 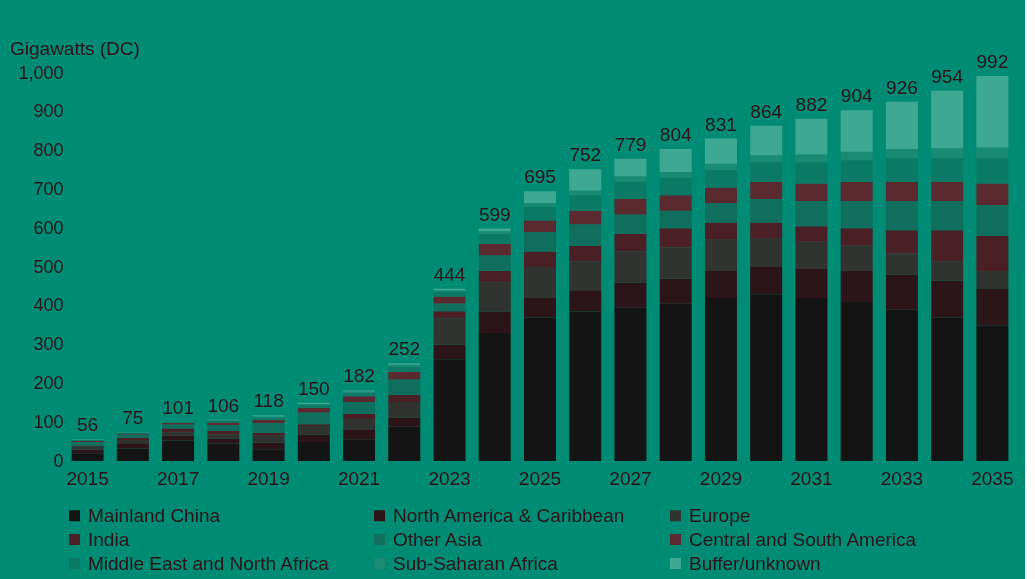 I want to click on legend-label: Sub-Saharan Africa, so click(x=476, y=563).